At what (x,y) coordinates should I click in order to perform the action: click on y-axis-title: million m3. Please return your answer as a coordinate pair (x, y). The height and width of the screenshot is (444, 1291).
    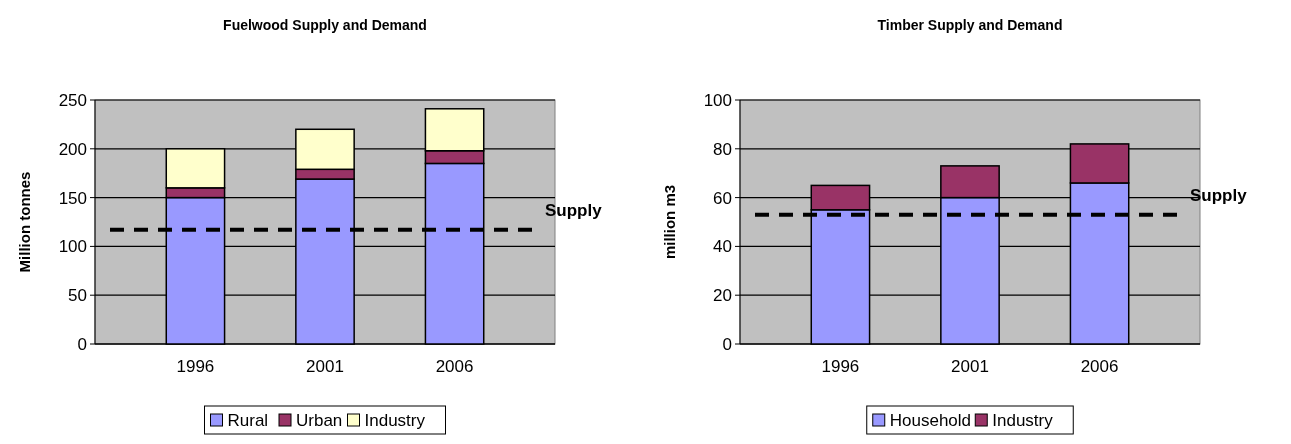
    Looking at the image, I should click on (669, 222).